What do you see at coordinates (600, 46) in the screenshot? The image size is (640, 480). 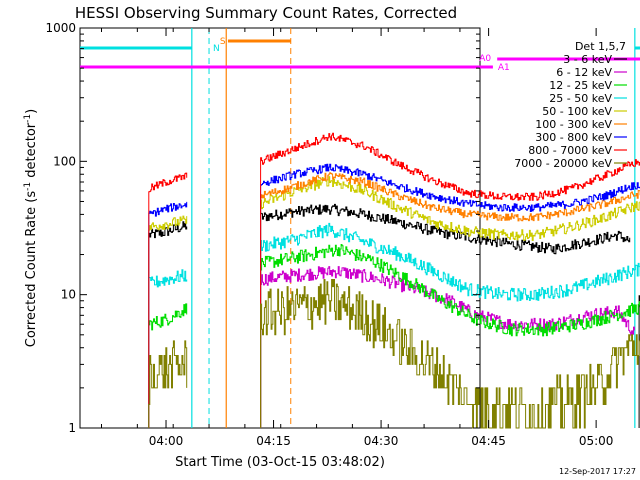 I see `legend-title: Det 1,5,7` at bounding box center [600, 46].